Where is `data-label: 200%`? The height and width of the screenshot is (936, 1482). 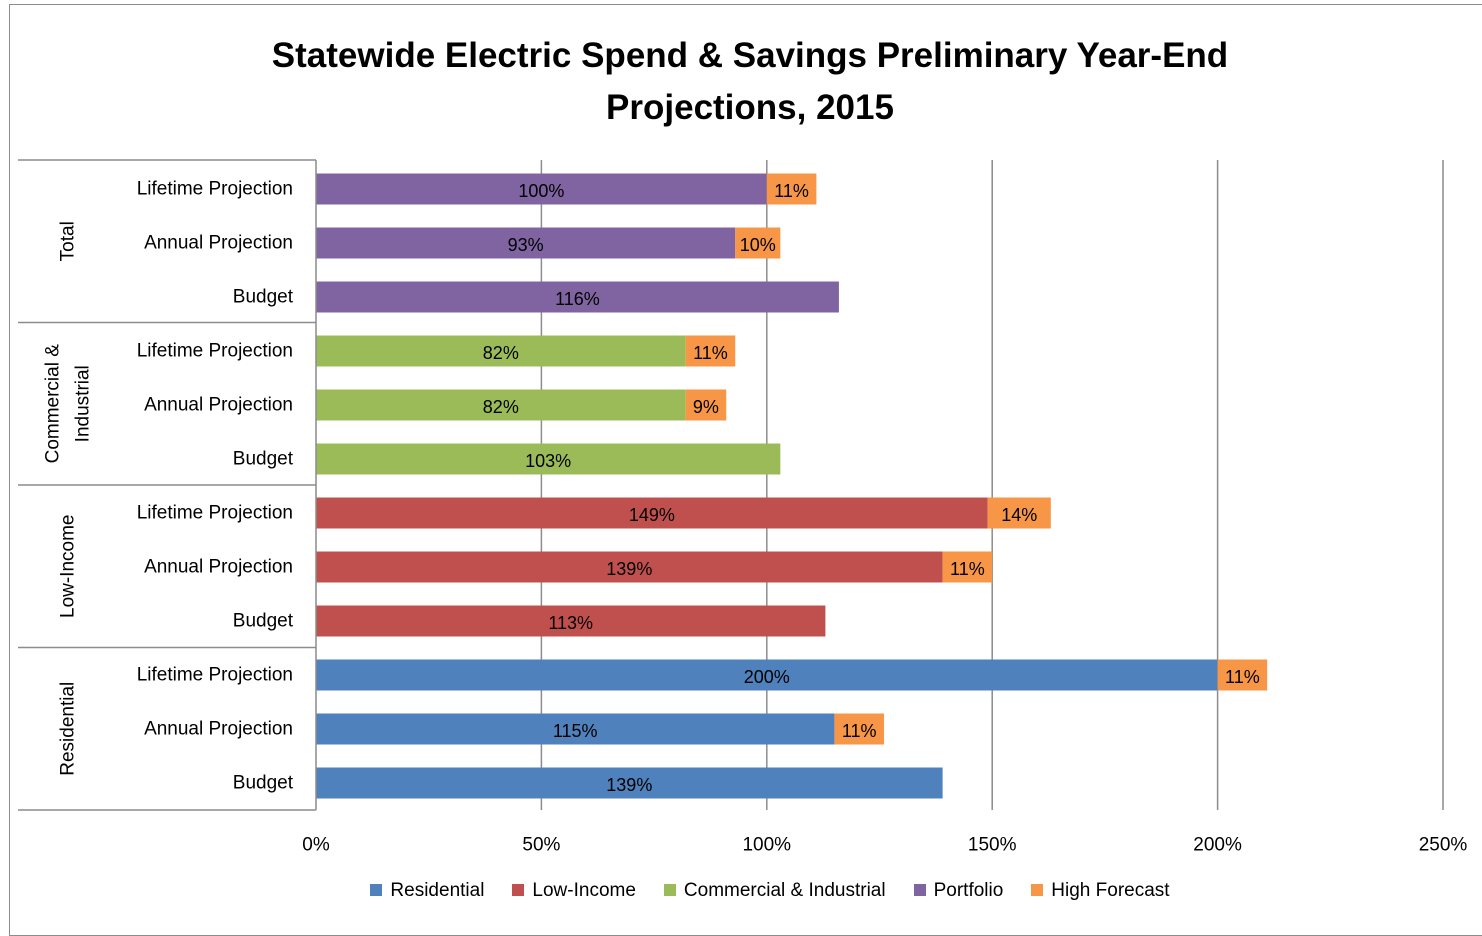 data-label: 200% is located at coordinates (767, 677).